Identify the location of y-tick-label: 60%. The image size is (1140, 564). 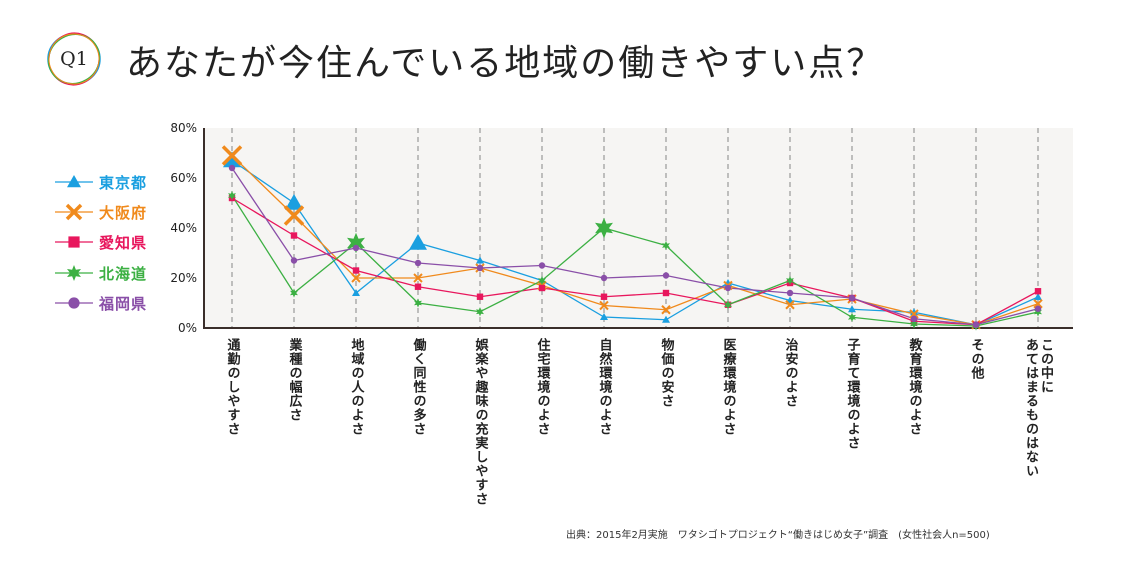
(183, 178).